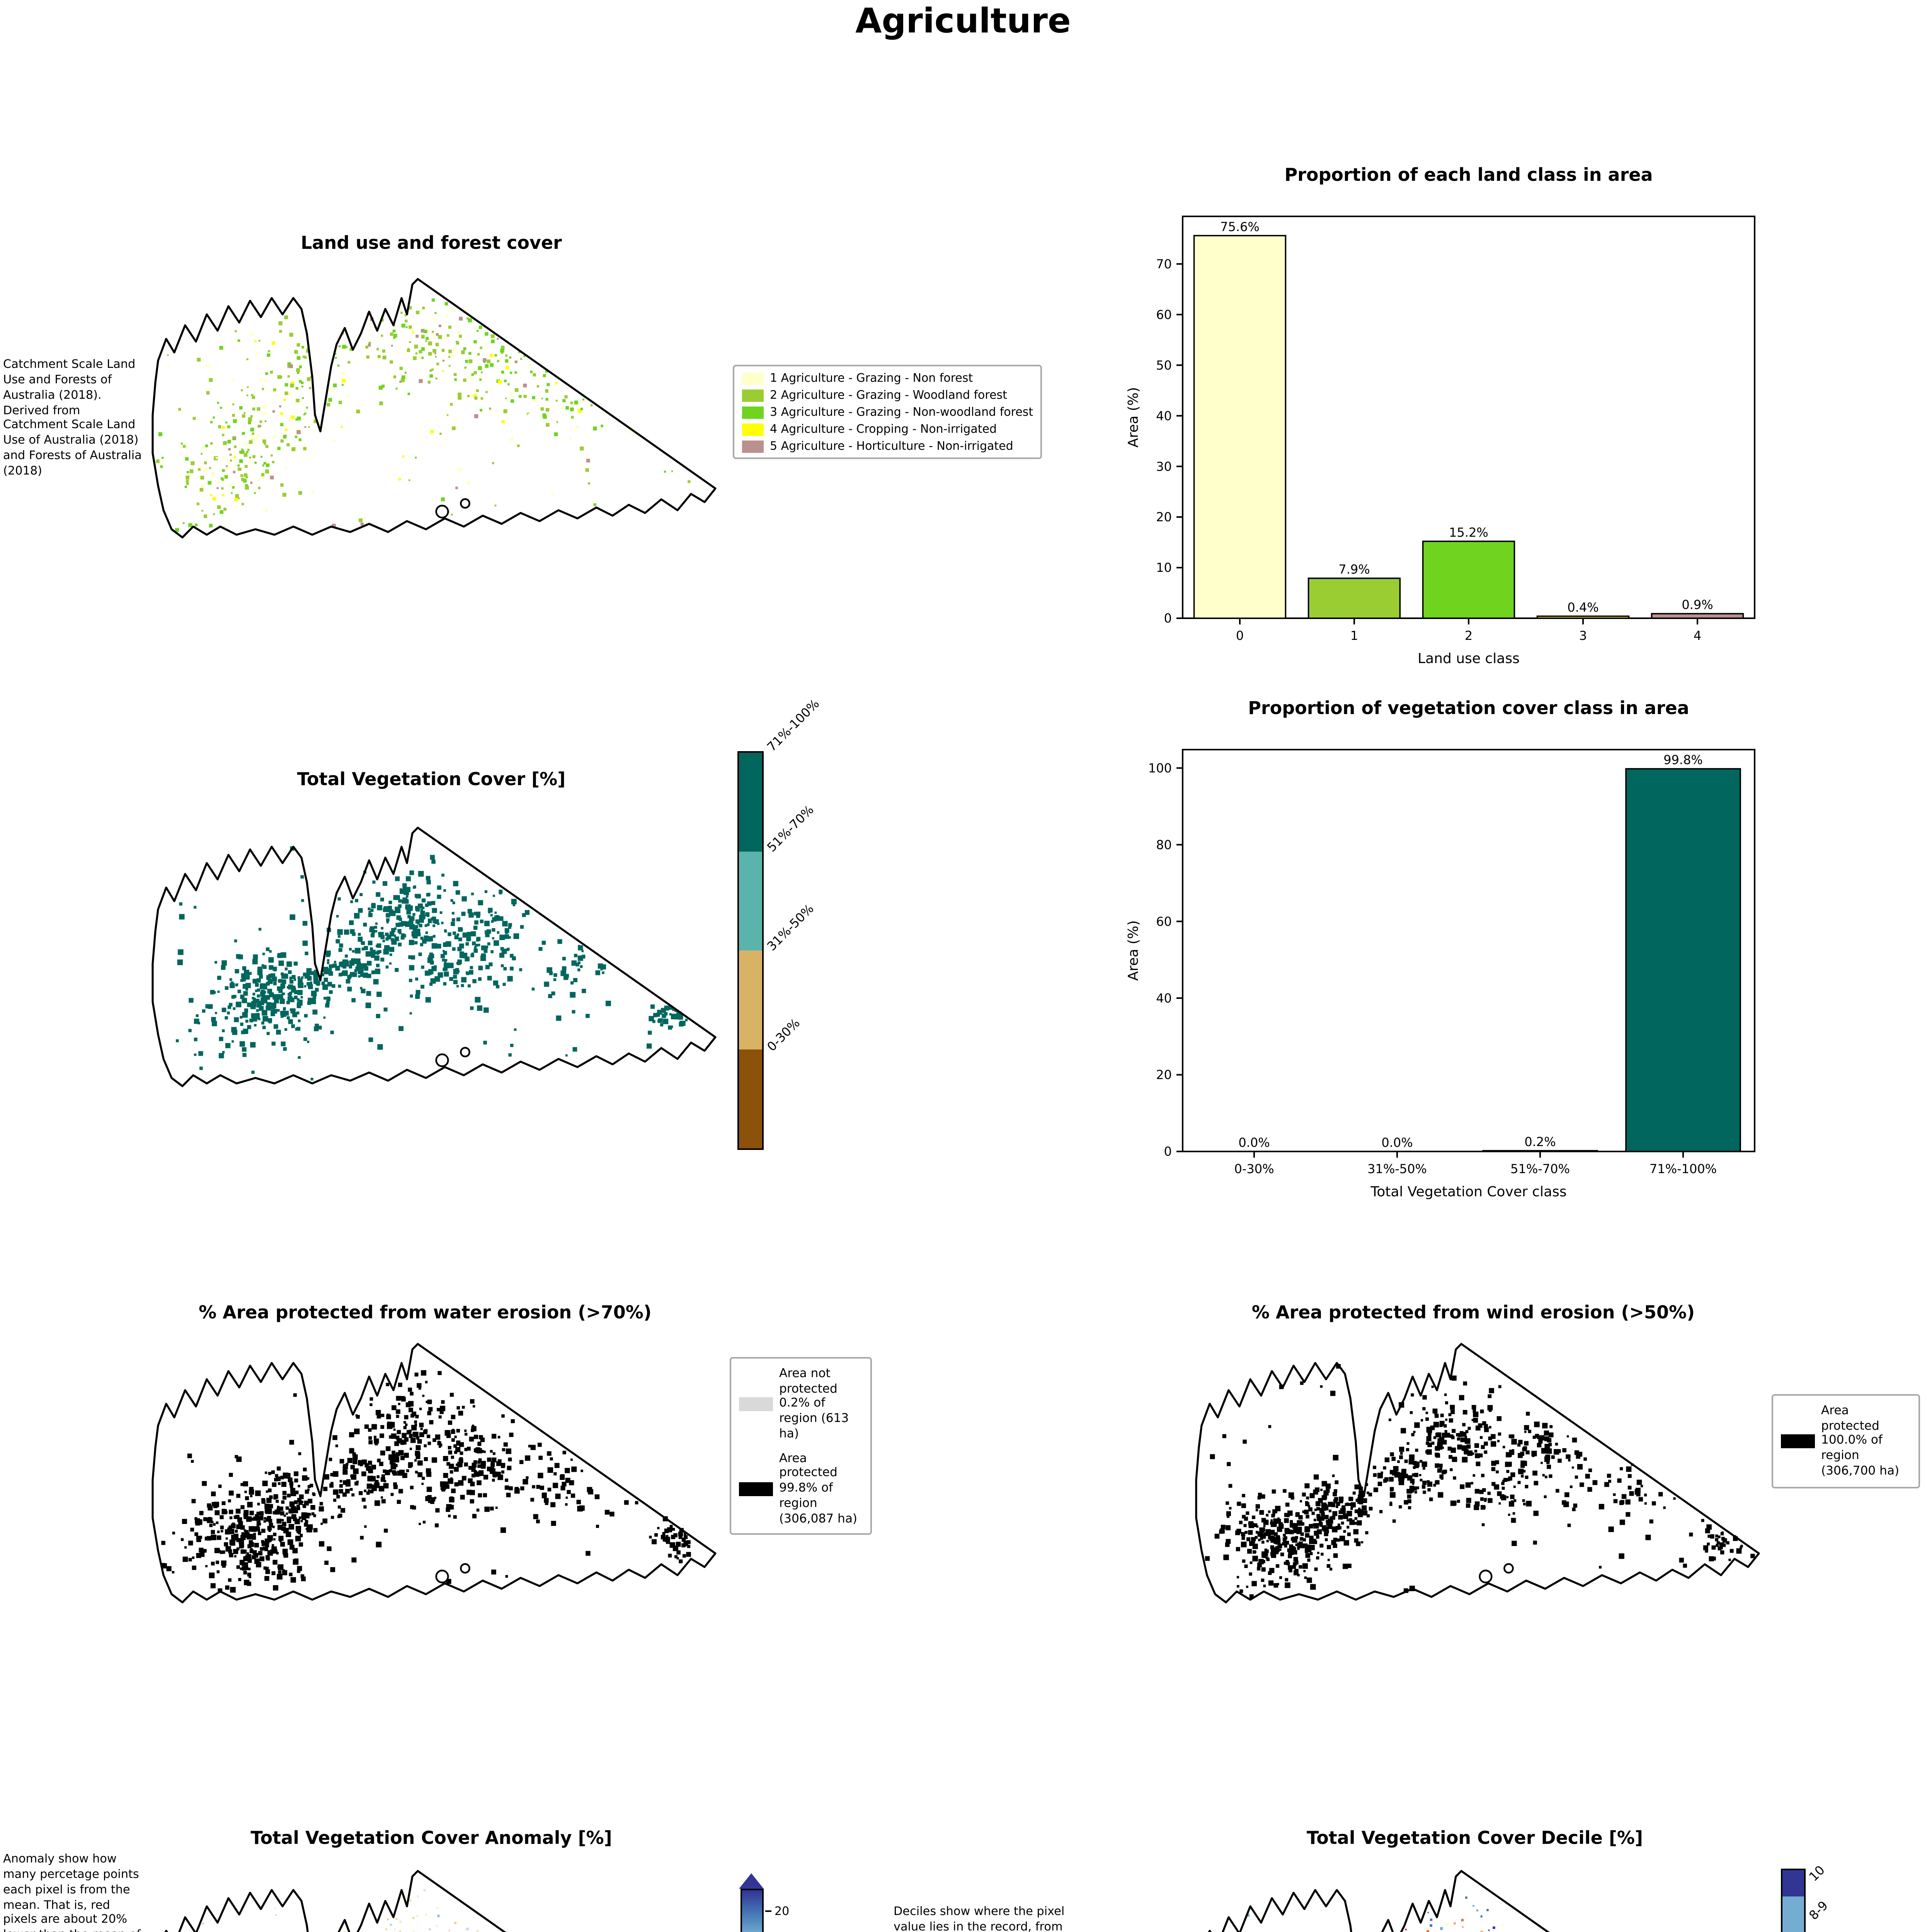  Describe the element at coordinates (782, 1911) in the screenshot. I see `colorbar-tick-label: 20` at that location.